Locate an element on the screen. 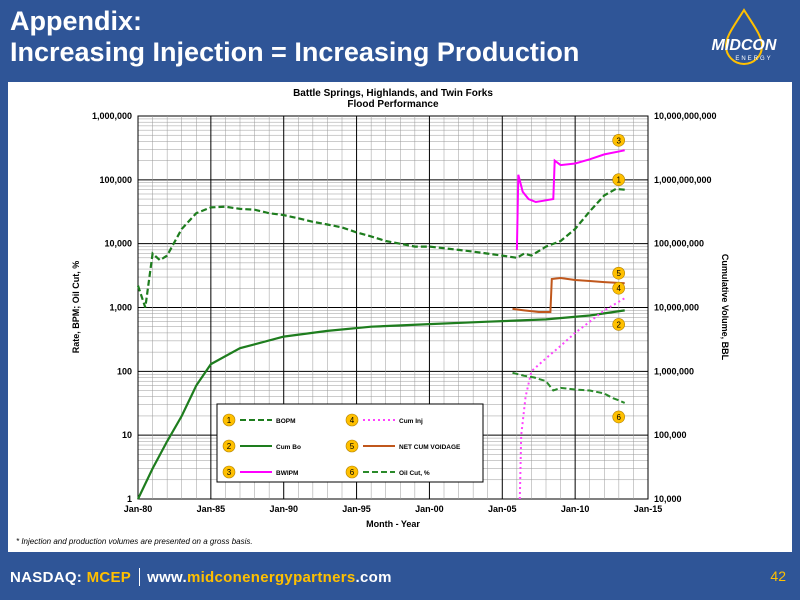 This screenshot has height=600, width=800. legend-label-4: Cum Inj is located at coordinates (411, 421).